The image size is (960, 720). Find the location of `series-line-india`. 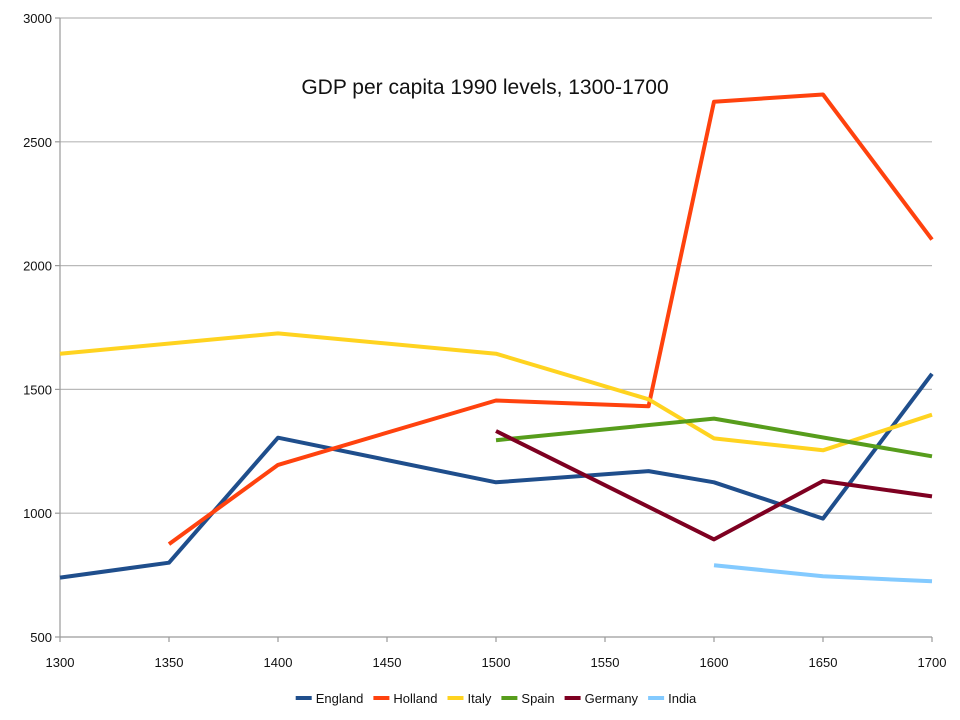

series-line-india is located at coordinates (823, 573).